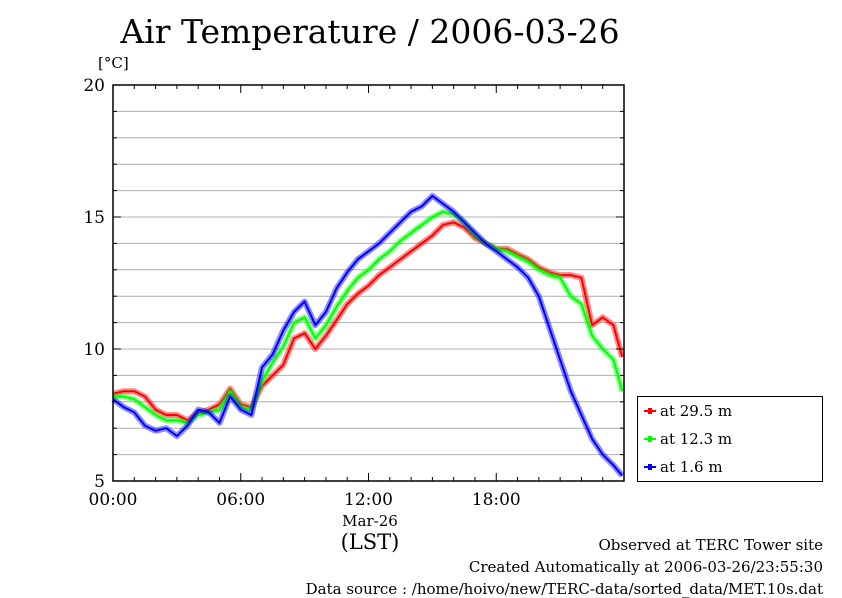  Describe the element at coordinates (650, 411) in the screenshot. I see `legend-swatch-red` at that location.